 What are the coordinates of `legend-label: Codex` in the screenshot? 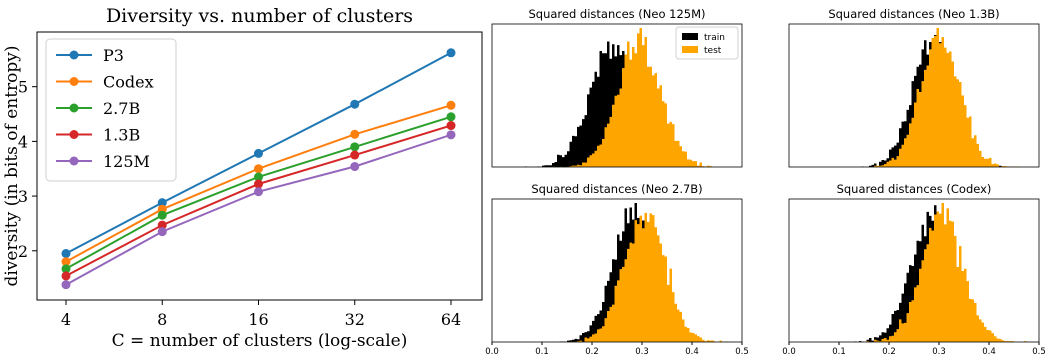 It's located at (128, 82).